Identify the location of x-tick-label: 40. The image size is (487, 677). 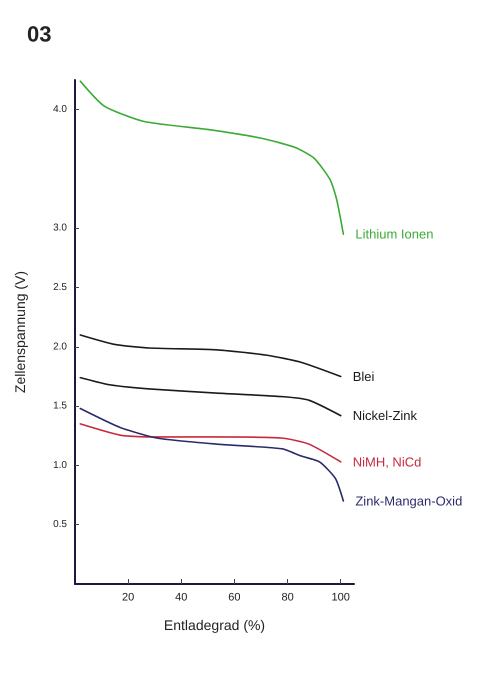
(181, 598).